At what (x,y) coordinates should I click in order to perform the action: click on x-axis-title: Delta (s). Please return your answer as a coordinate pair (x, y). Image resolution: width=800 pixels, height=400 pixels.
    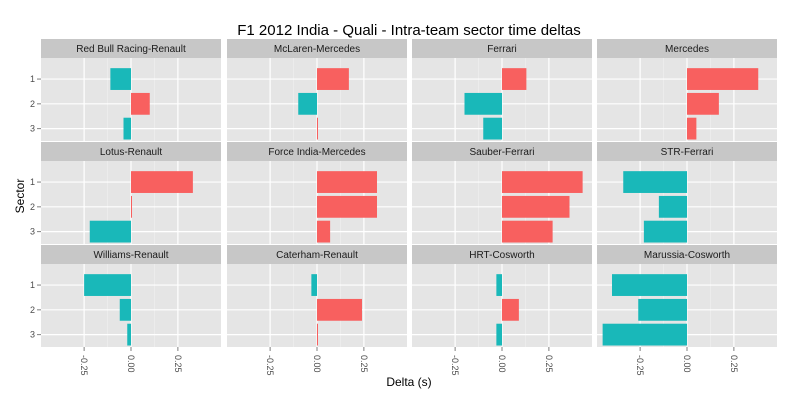
    Looking at the image, I should click on (408, 382).